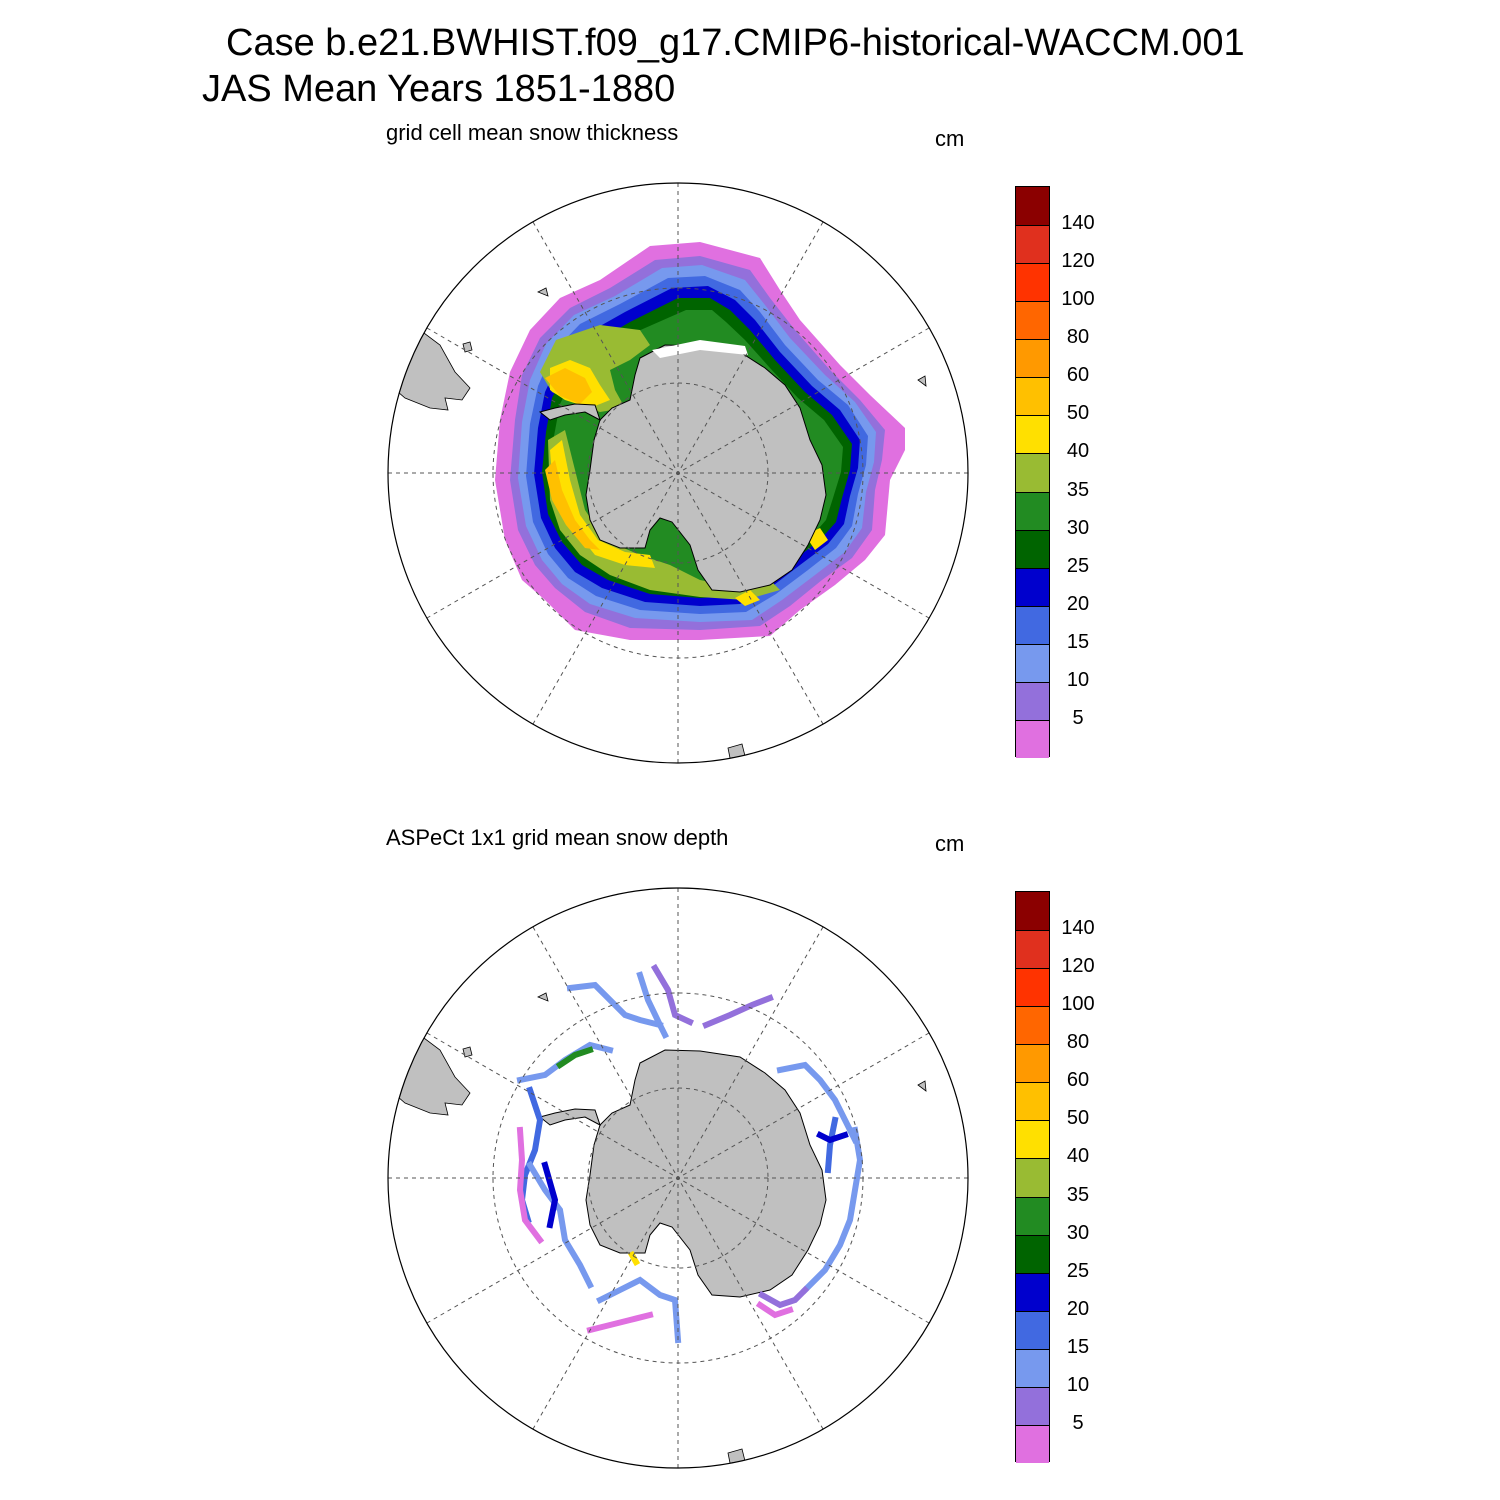 This screenshot has height=1500, width=1500. What do you see at coordinates (747, 598) in the screenshot?
I see `sea-ice-band-40-50-ross` at bounding box center [747, 598].